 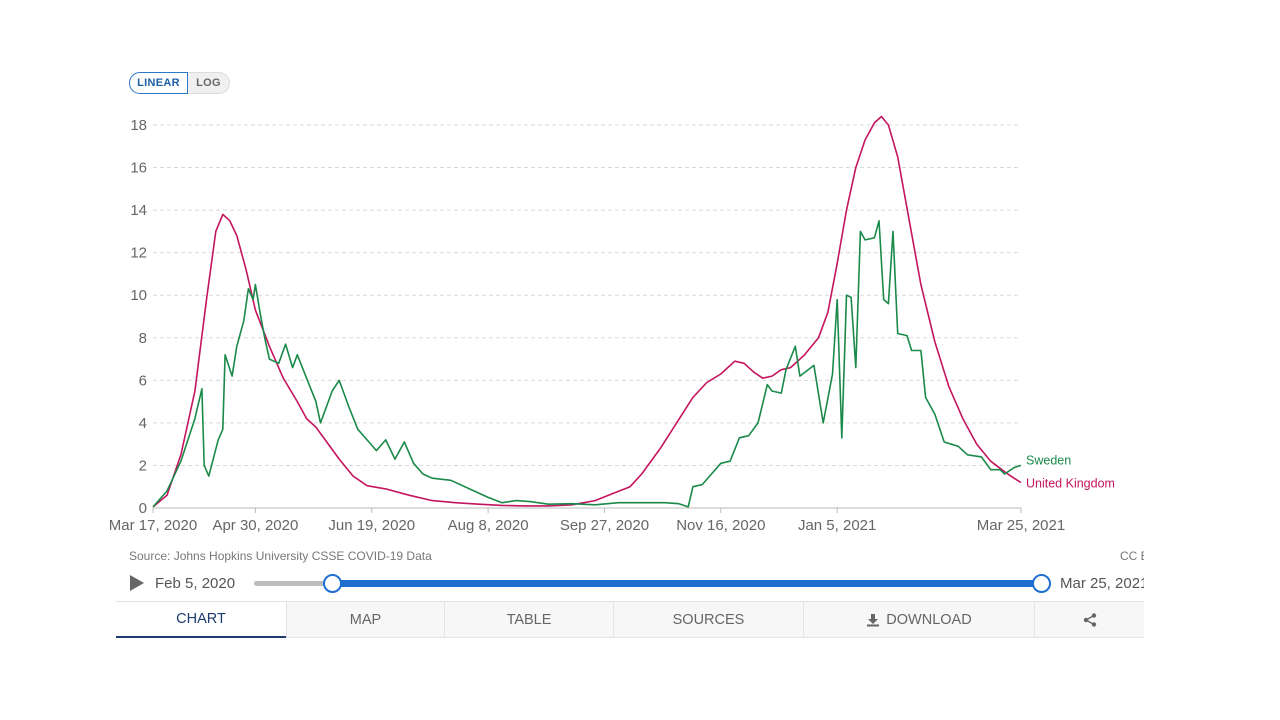 What do you see at coordinates (929, 619) in the screenshot?
I see `tab-download-label: DOWNLOAD` at bounding box center [929, 619].